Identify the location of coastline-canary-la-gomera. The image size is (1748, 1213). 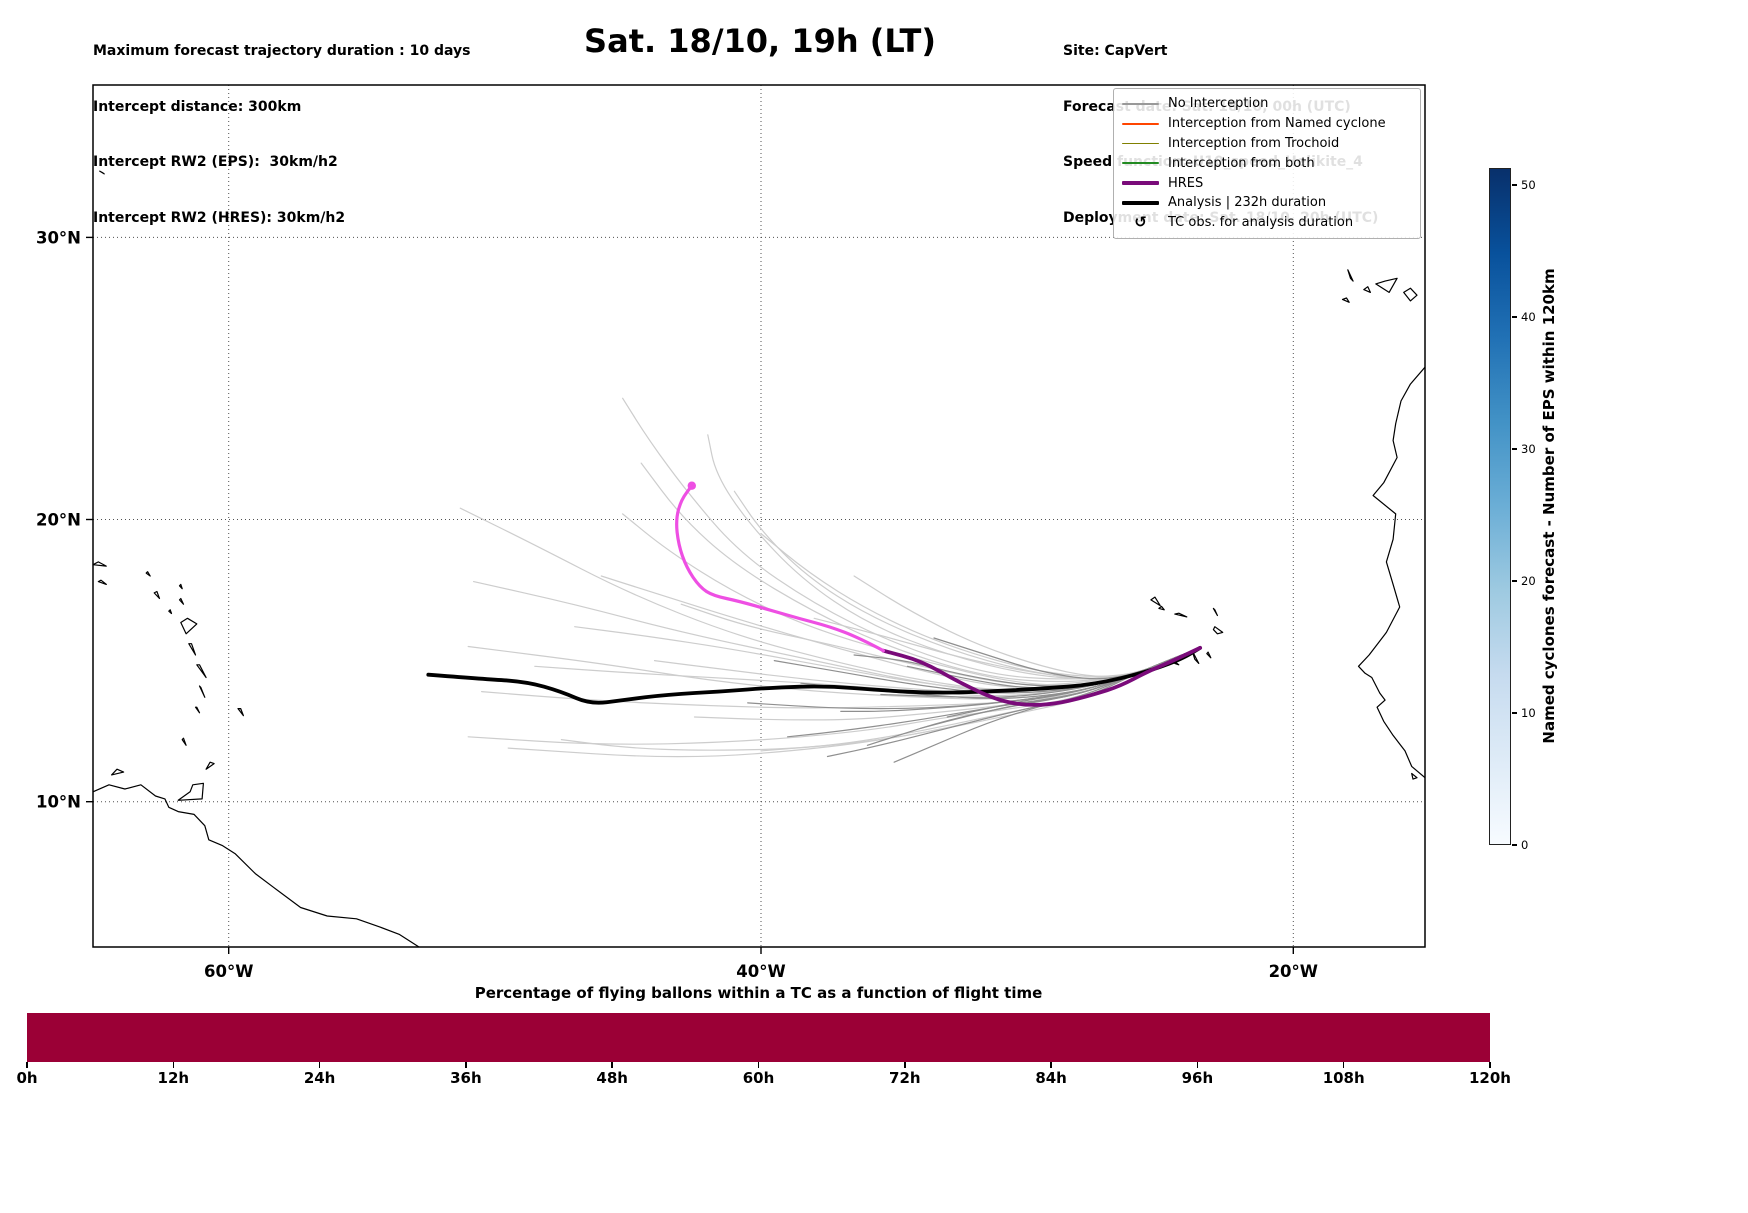
(1367, 289).